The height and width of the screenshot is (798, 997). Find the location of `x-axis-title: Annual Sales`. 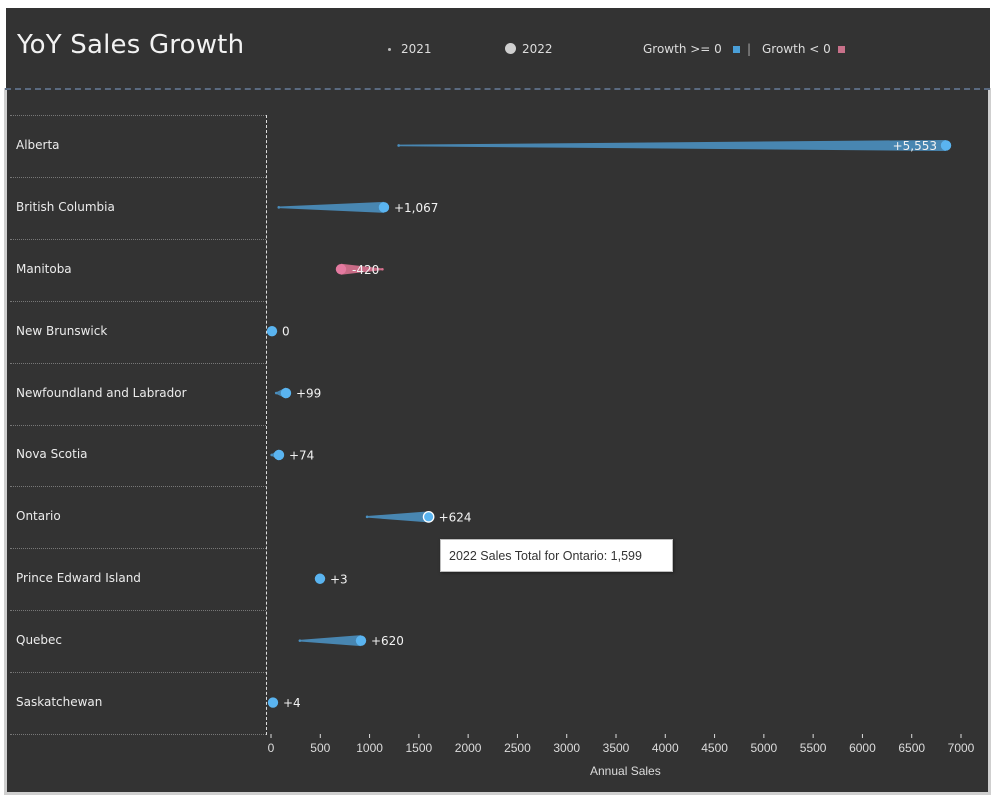

x-axis-title: Annual Sales is located at coordinates (625, 771).